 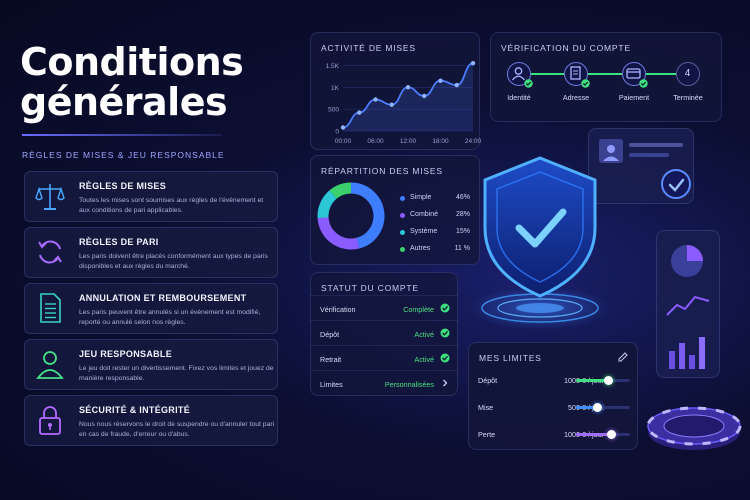 I want to click on status-label: Limites, so click(x=331, y=384).